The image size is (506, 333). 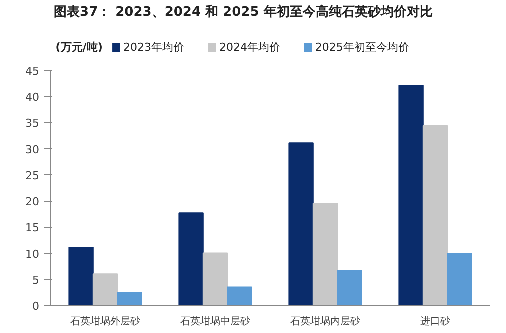 I want to click on y-tick-label: 10, so click(x=33, y=254).